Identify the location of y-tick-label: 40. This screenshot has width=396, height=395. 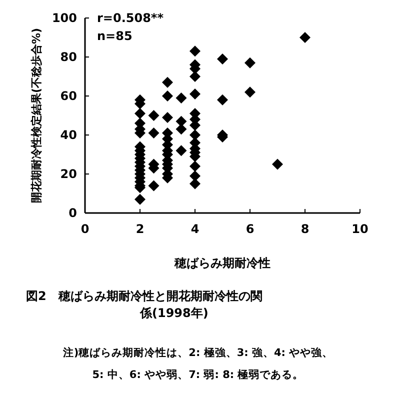
(68, 135).